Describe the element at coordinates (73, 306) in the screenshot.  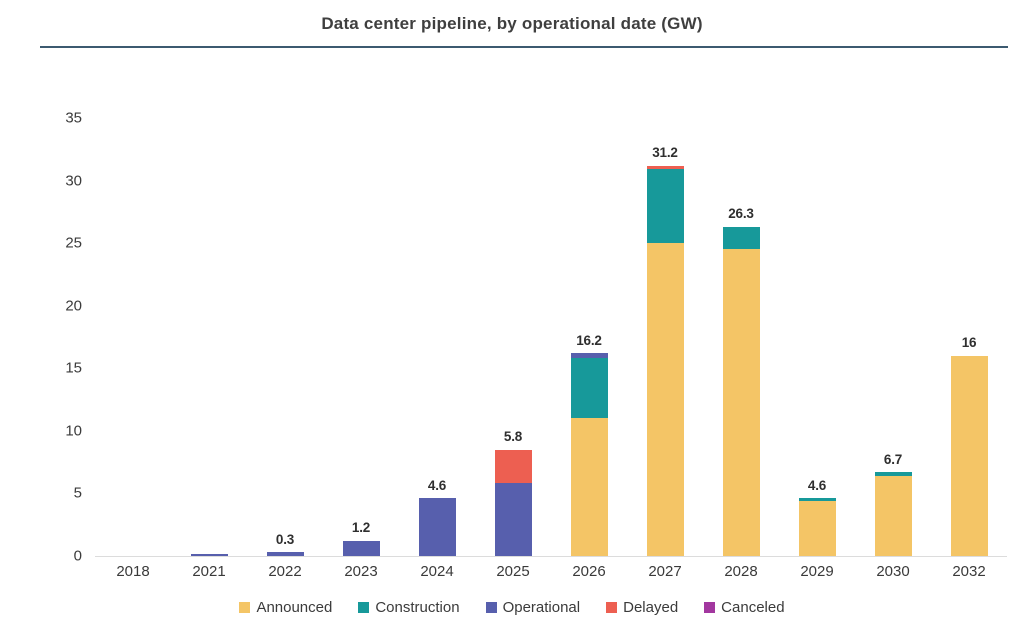
I see `y-tick-label: 20` at that location.